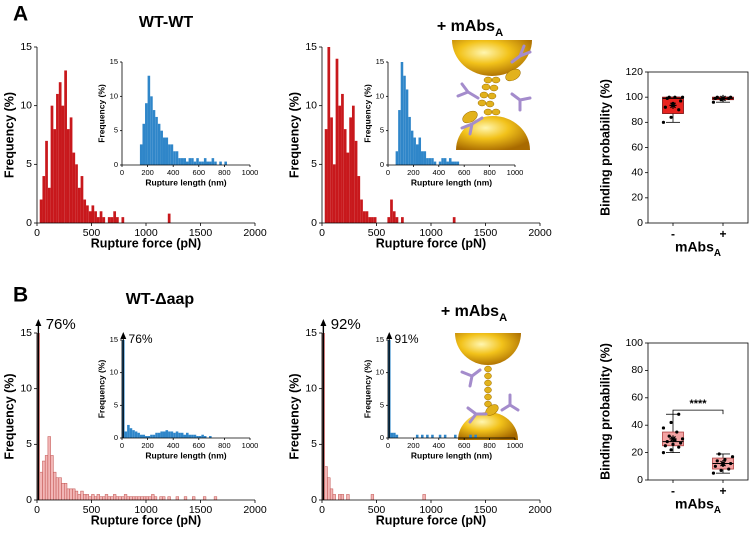 The image size is (756, 554). What do you see at coordinates (722, 234) in the screenshot?
I see `x-tick-label: +` at bounding box center [722, 234].